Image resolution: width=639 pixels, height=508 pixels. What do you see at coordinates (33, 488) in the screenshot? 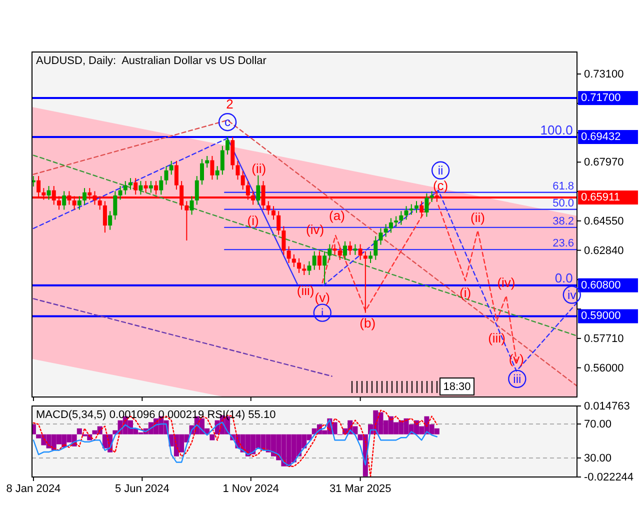
I see `x-tick-label: 8 Jan 2024` at bounding box center [33, 488].